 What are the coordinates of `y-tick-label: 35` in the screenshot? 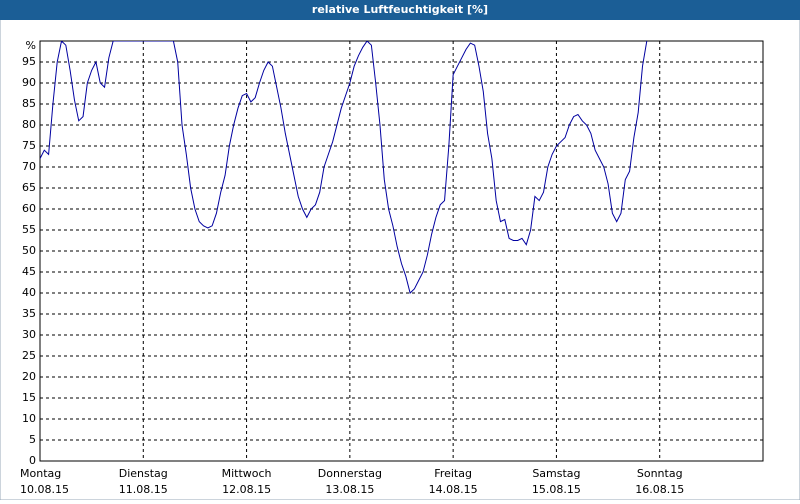 It's located at (29, 313).